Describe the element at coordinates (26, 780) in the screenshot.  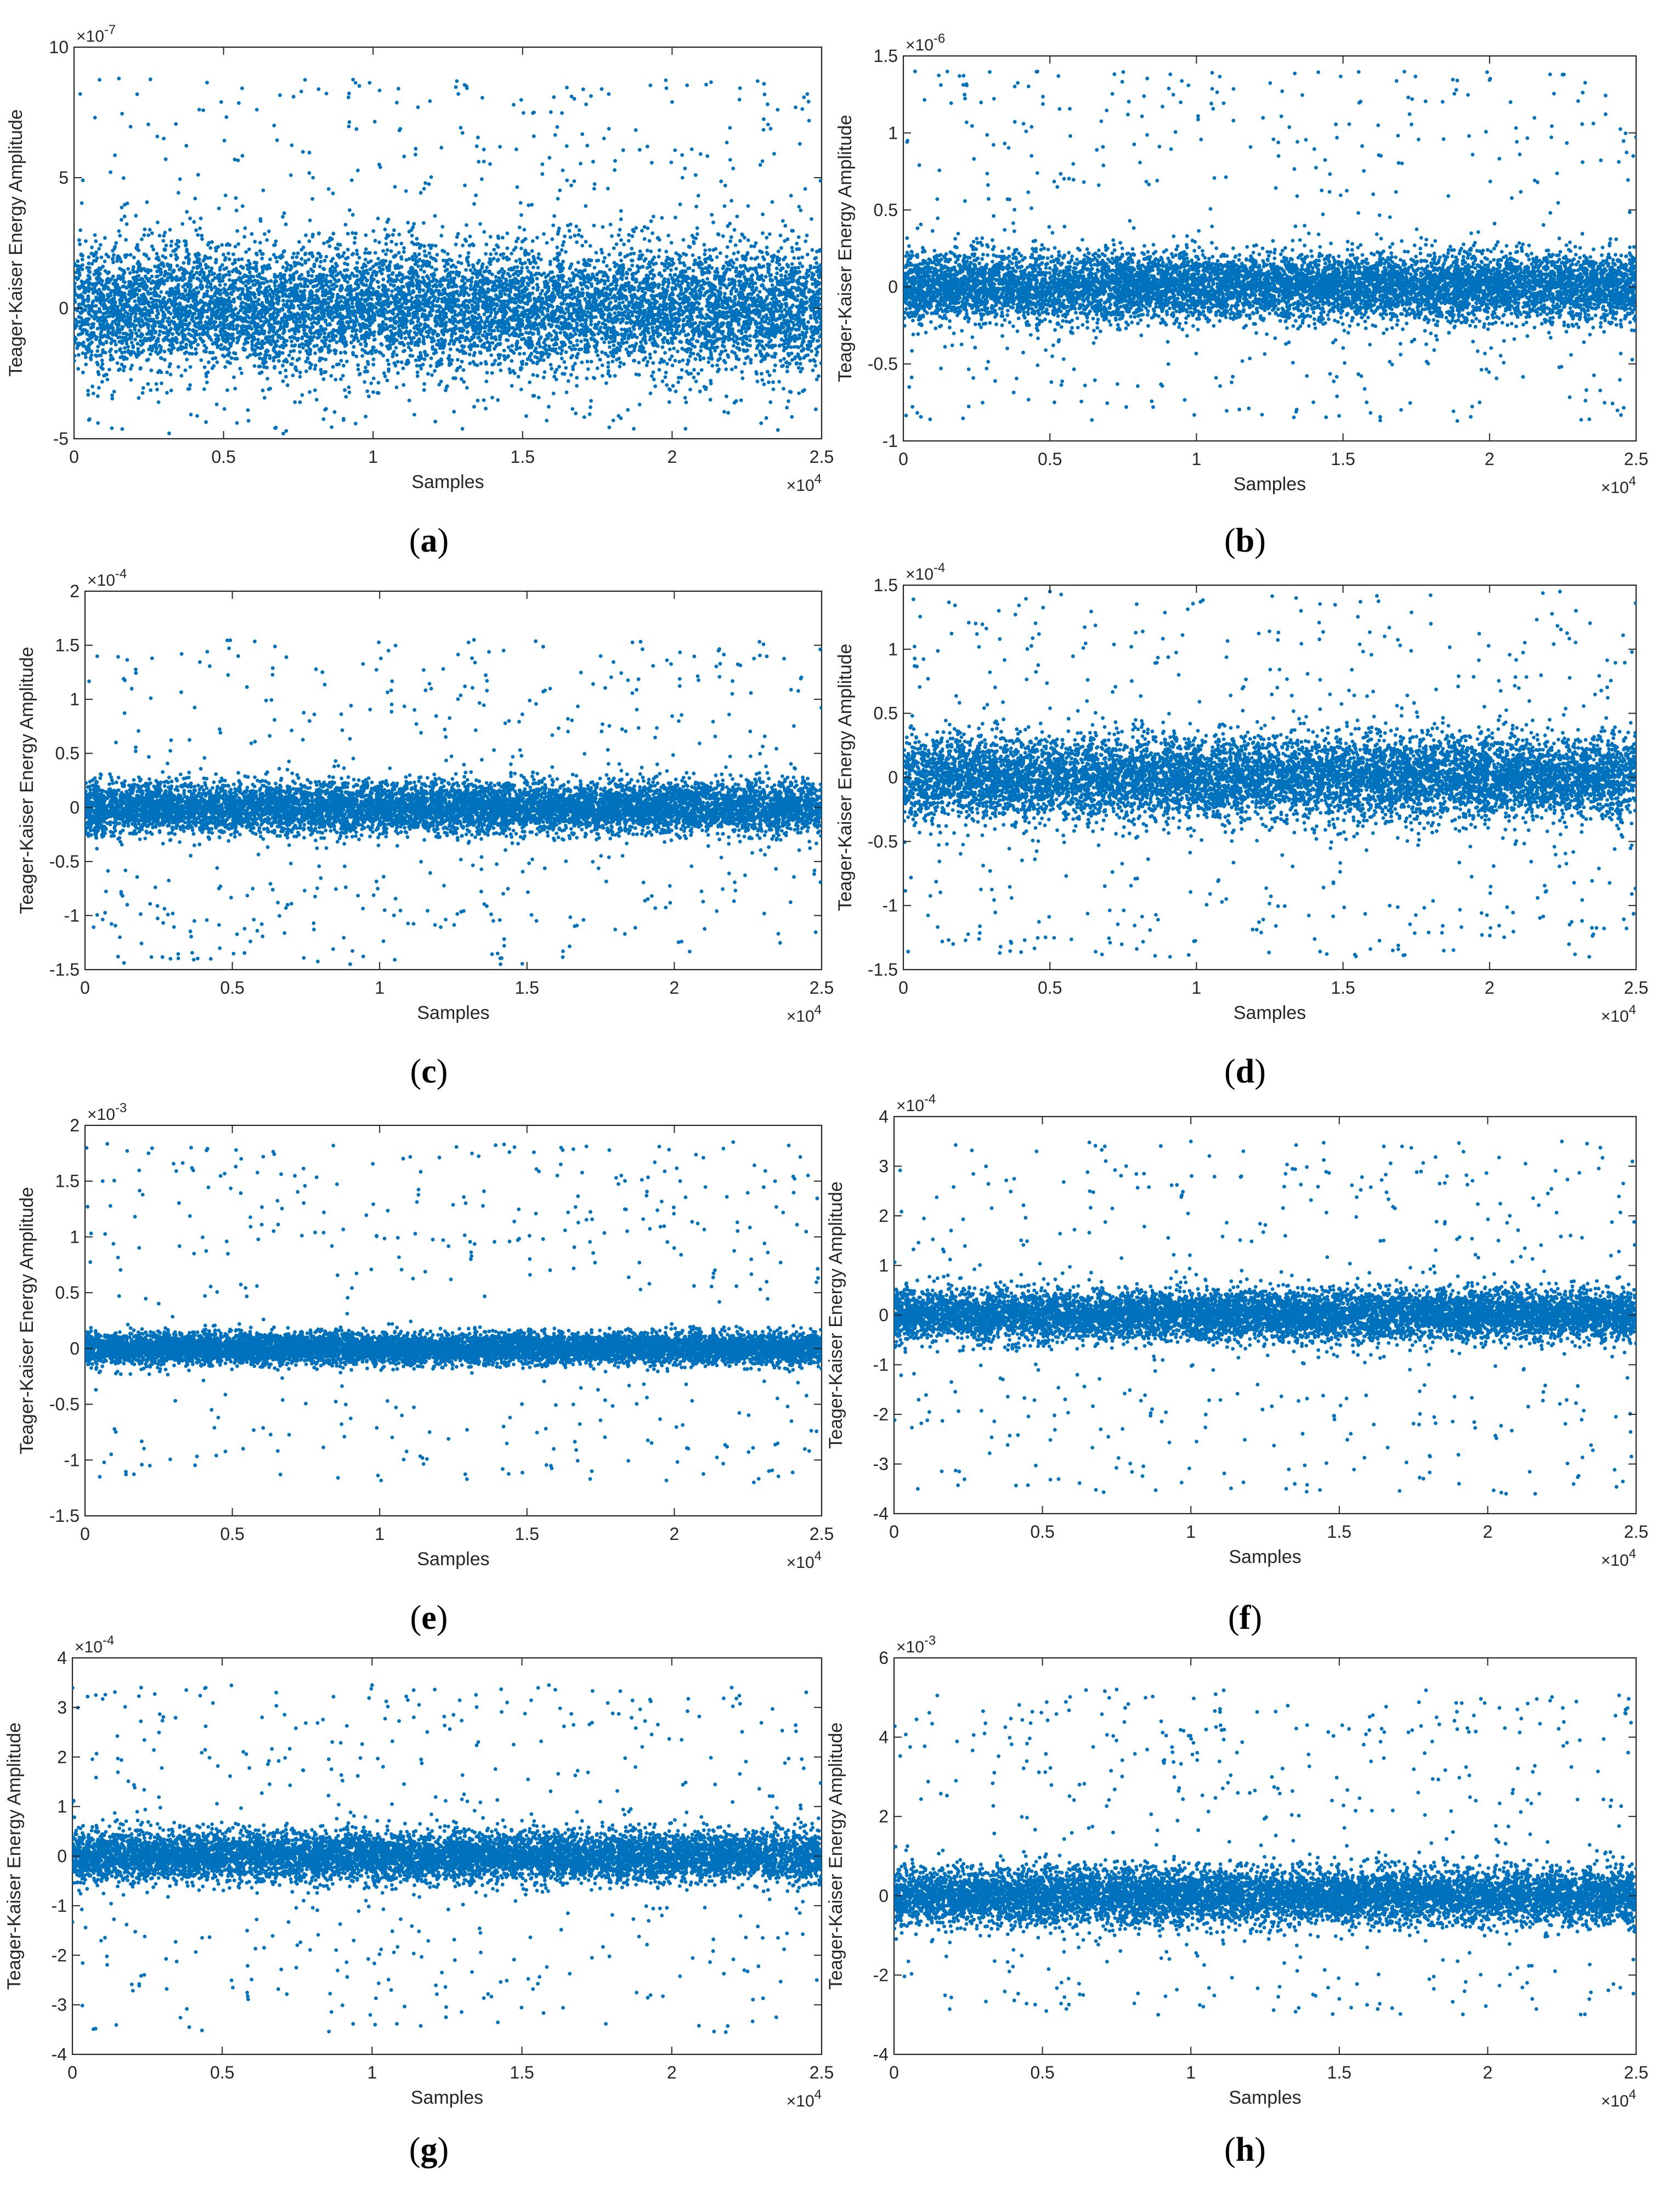
I see `y-axis-label: Teager-Kaiser Energy Amplitude` at that location.